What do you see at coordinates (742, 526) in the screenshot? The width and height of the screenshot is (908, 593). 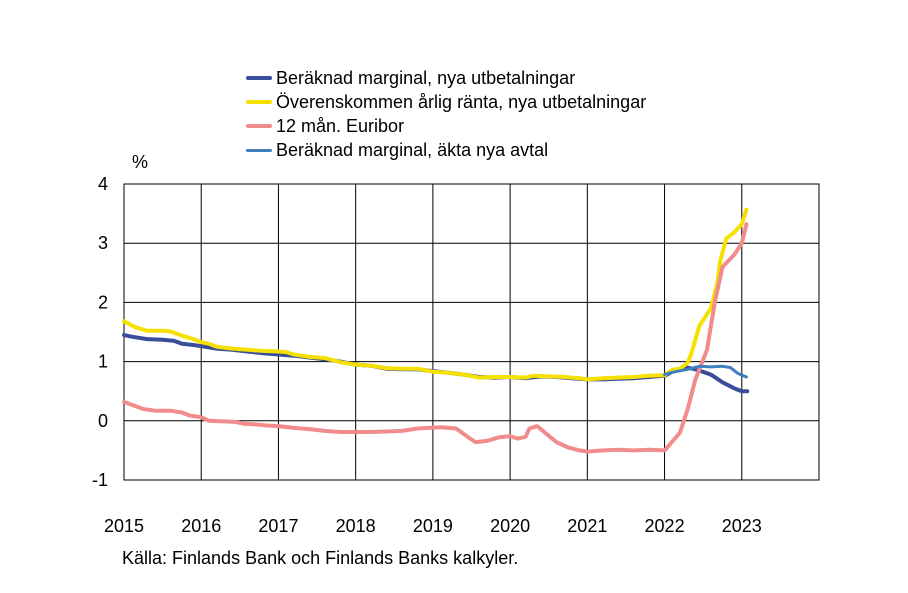 I see `x-tick-label: 2023` at bounding box center [742, 526].